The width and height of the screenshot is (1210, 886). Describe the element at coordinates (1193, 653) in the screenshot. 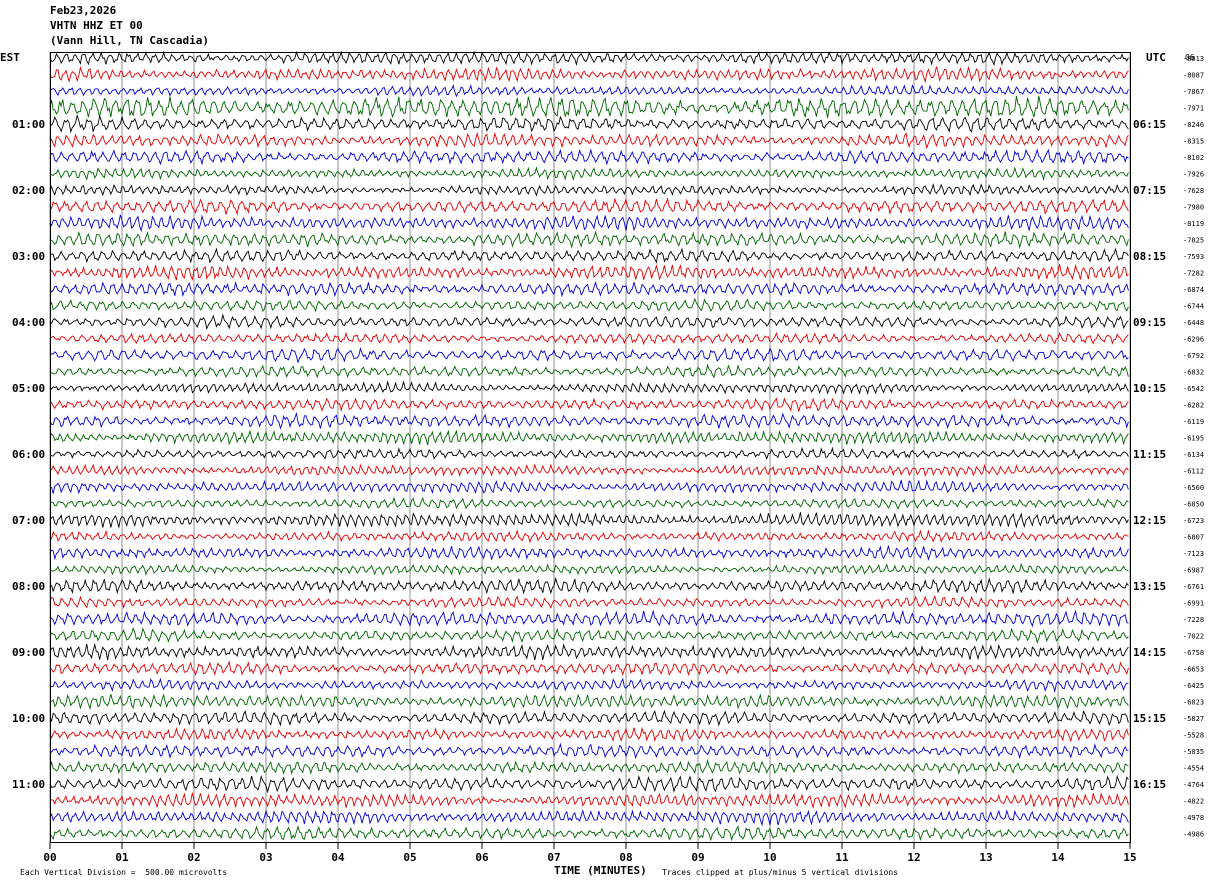

I see `trace-offset-label: -6758` at that location.